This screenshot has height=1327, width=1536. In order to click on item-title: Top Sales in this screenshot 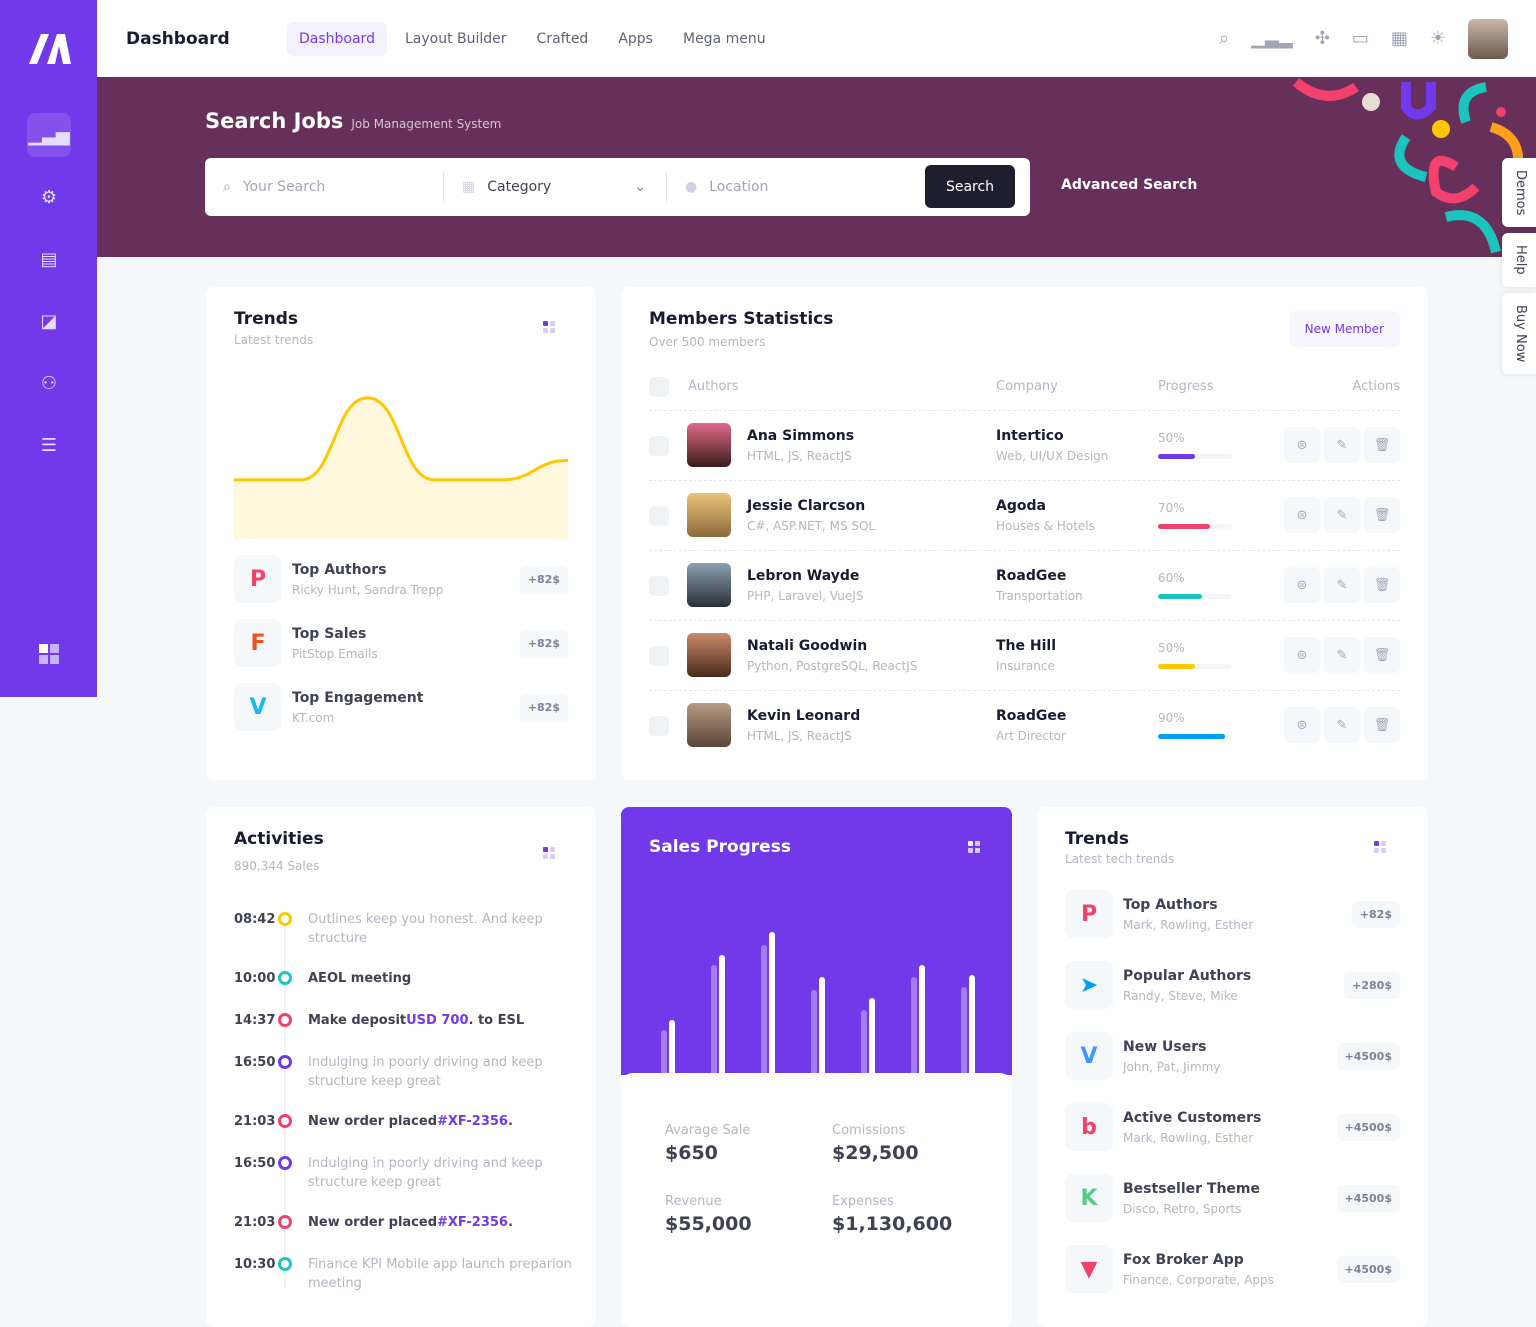, I will do `click(329, 633)`.